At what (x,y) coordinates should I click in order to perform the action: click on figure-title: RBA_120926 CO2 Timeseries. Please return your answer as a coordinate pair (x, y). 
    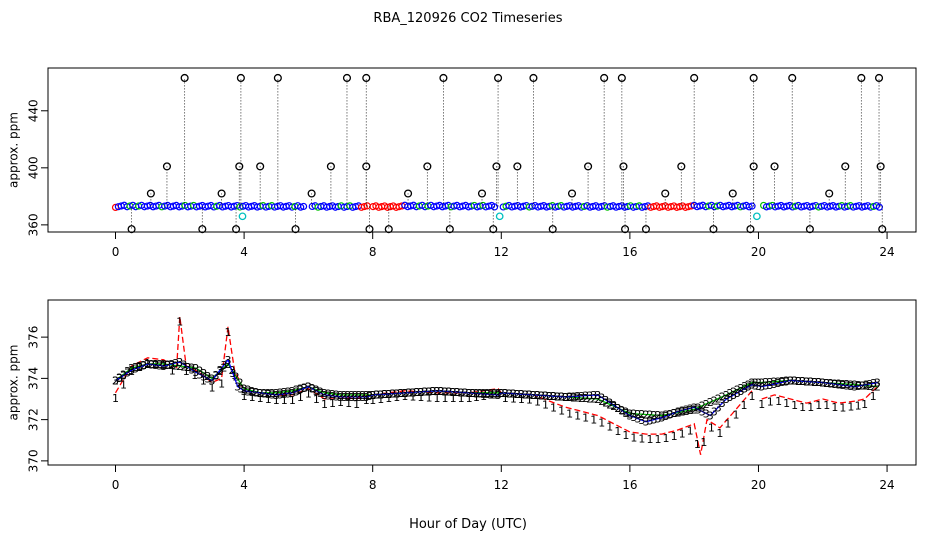
    Looking at the image, I should click on (467, 18).